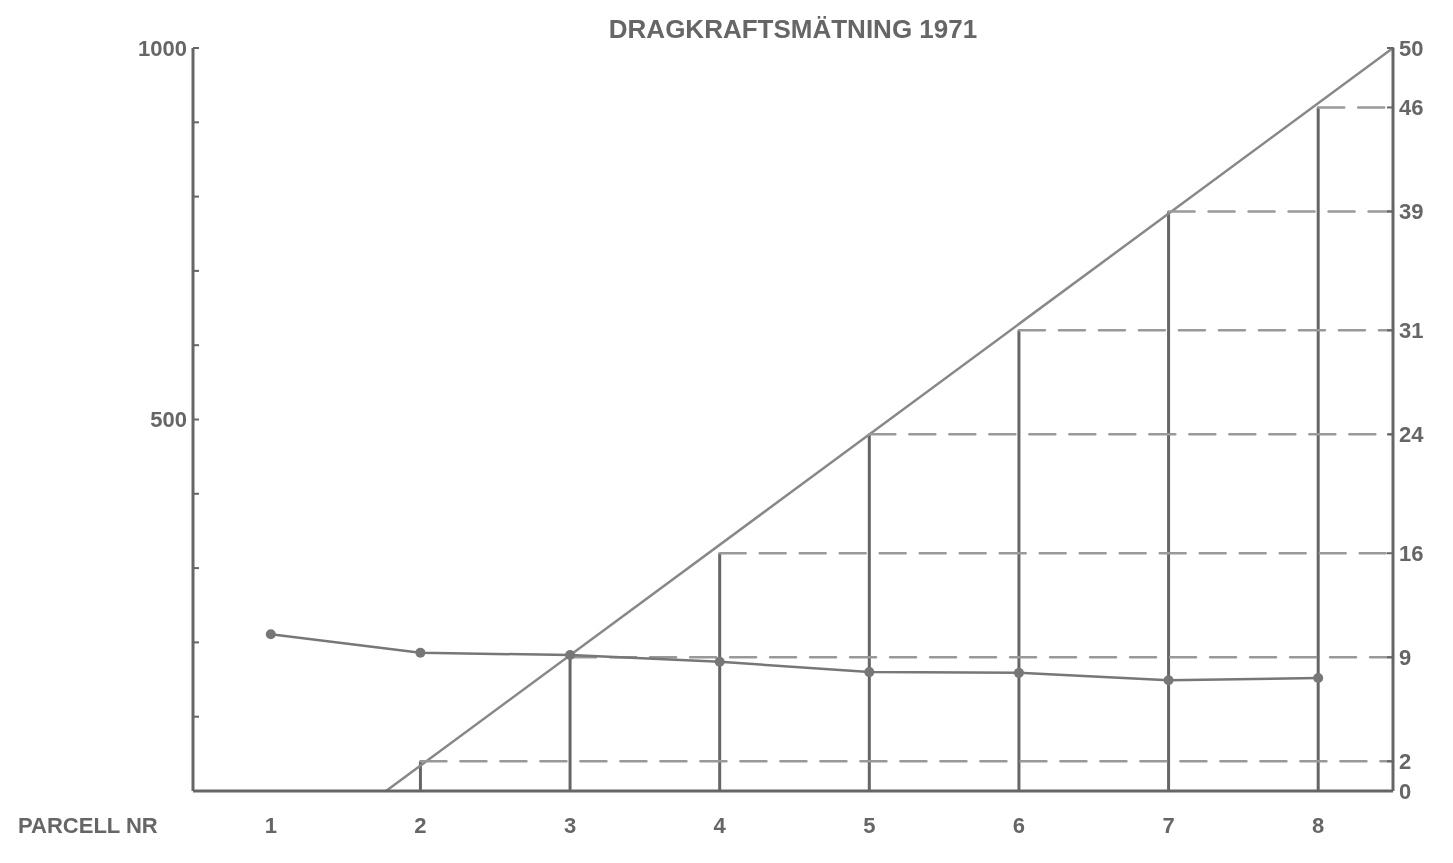 The width and height of the screenshot is (1453, 863). Describe the element at coordinates (1019, 825) in the screenshot. I see `x-tick-label: 6` at that location.